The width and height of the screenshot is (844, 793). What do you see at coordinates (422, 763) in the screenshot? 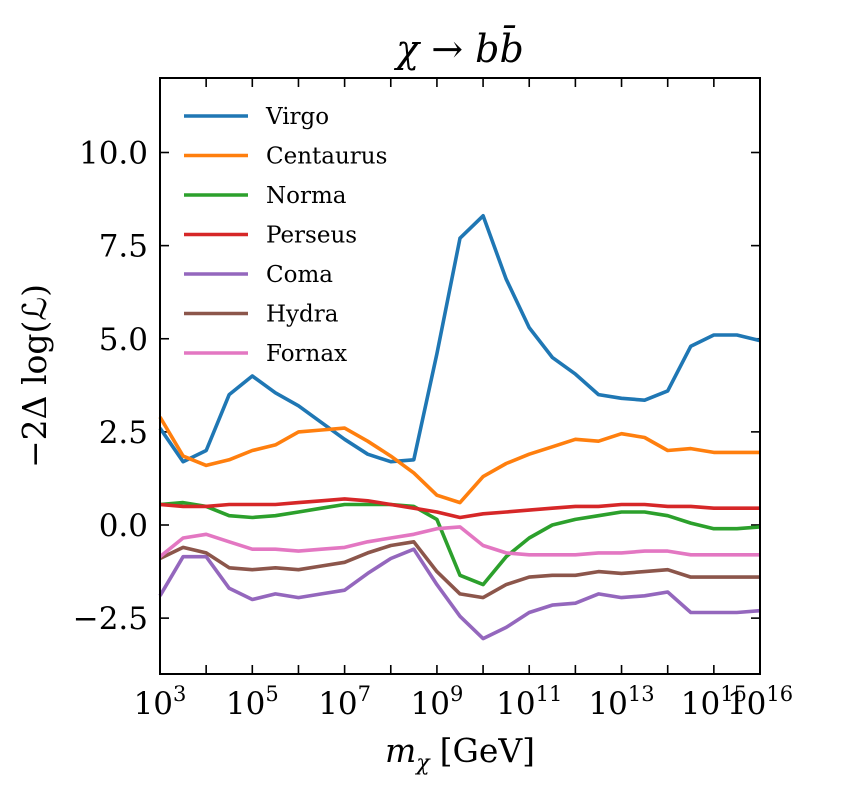
I see `x-axis-label-subscript: χ` at bounding box center [422, 763].